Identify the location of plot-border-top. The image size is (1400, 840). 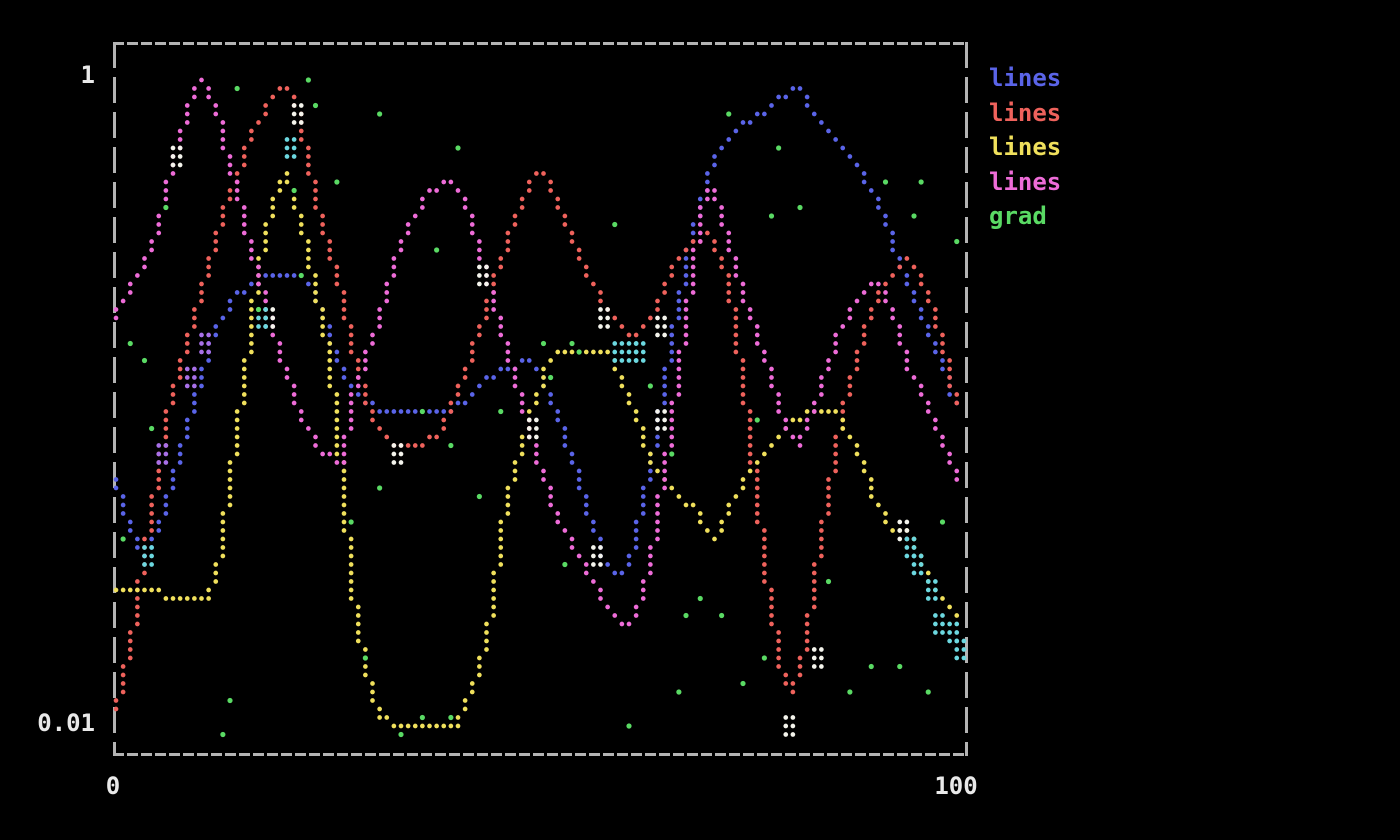
(540, 43).